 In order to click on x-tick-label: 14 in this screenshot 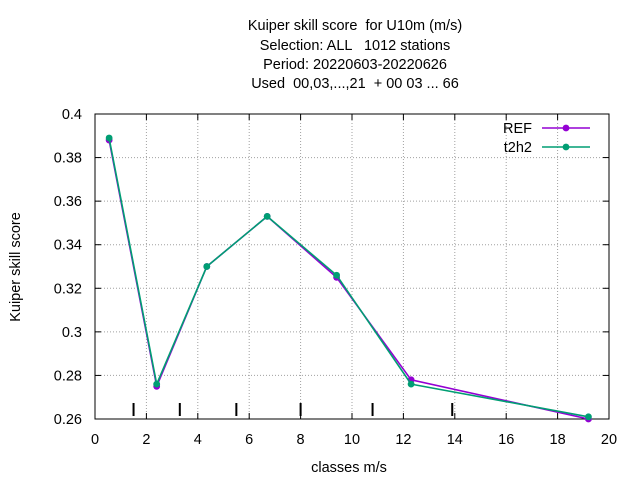, I will do `click(455, 440)`.